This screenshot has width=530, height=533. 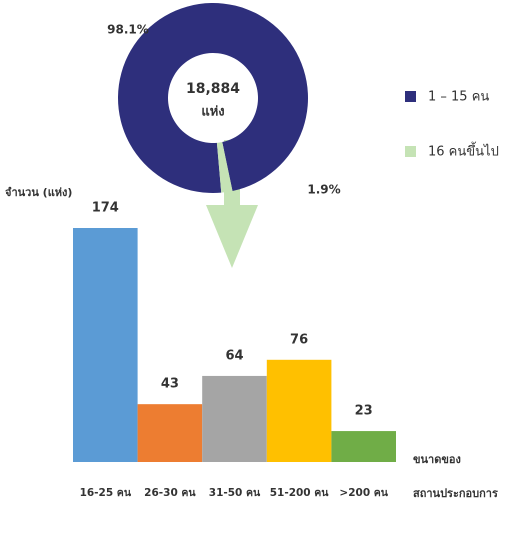 What do you see at coordinates (232, 204) in the screenshot?
I see `arrow` at bounding box center [232, 204].